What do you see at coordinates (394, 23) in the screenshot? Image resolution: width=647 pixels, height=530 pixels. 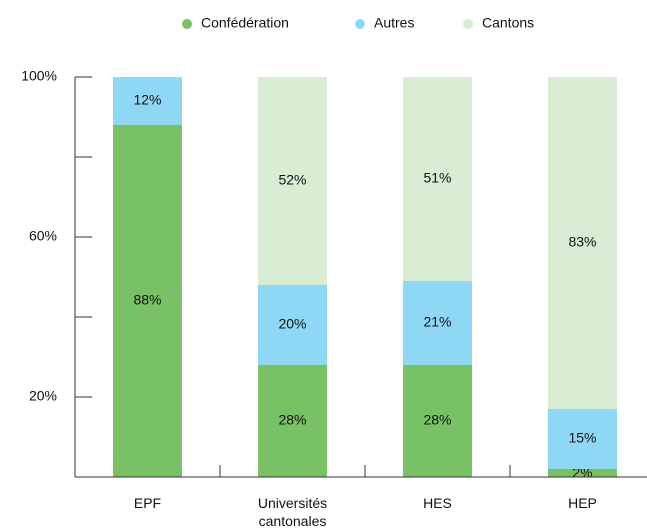 I see `legend-label: Autres` at bounding box center [394, 23].